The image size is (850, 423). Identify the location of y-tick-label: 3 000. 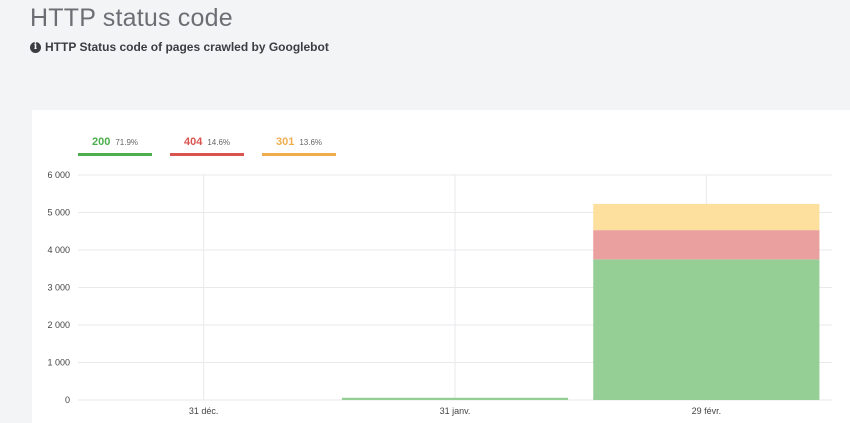
(58, 288).